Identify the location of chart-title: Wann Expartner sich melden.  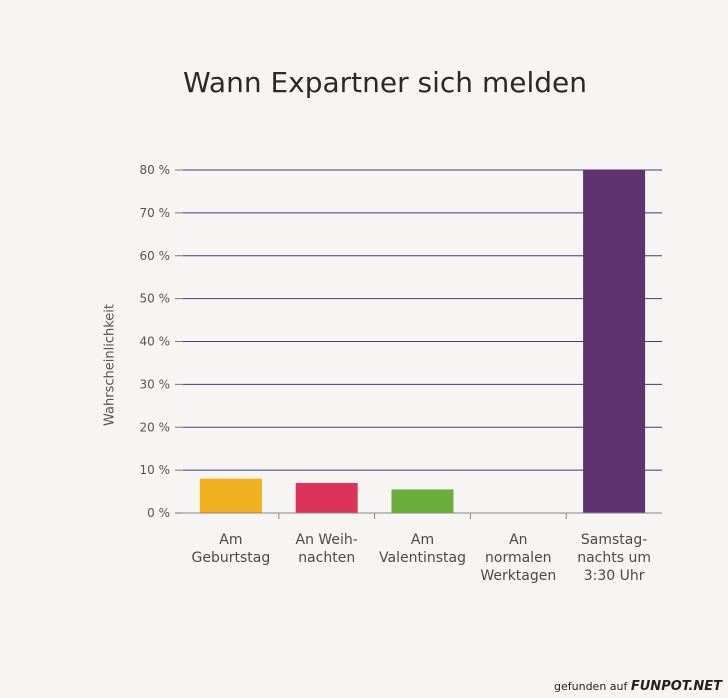
(385, 82).